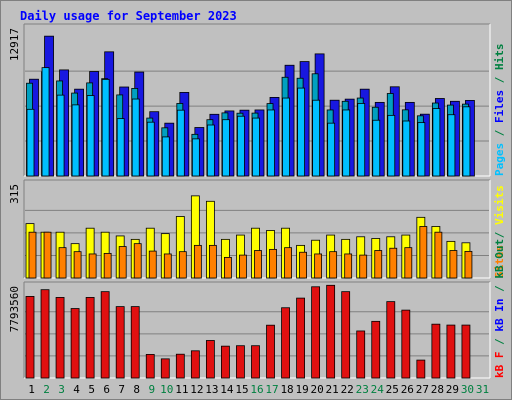 This screenshot has height=400, width=512. What do you see at coordinates (407, 389) in the screenshot?
I see `x-tick-label-day-26: 26` at bounding box center [407, 389].